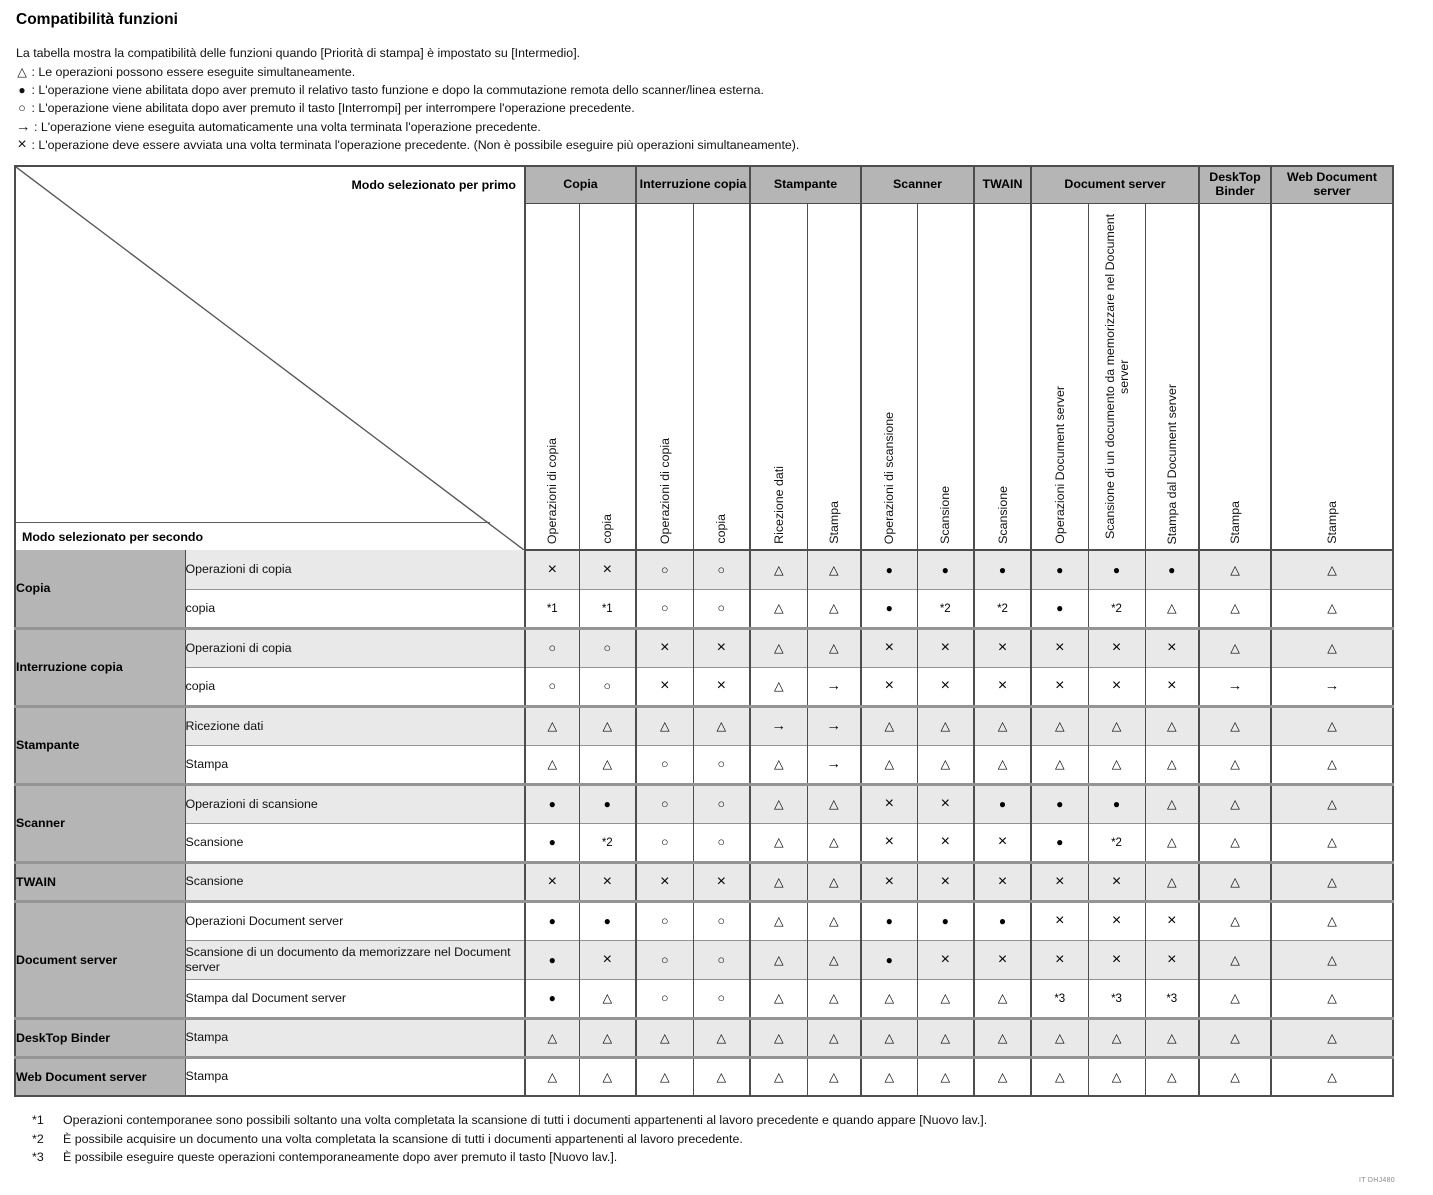 This screenshot has height=1195, width=1433. Describe the element at coordinates (580, 185) in the screenshot. I see `column-group-header: Copia` at that location.